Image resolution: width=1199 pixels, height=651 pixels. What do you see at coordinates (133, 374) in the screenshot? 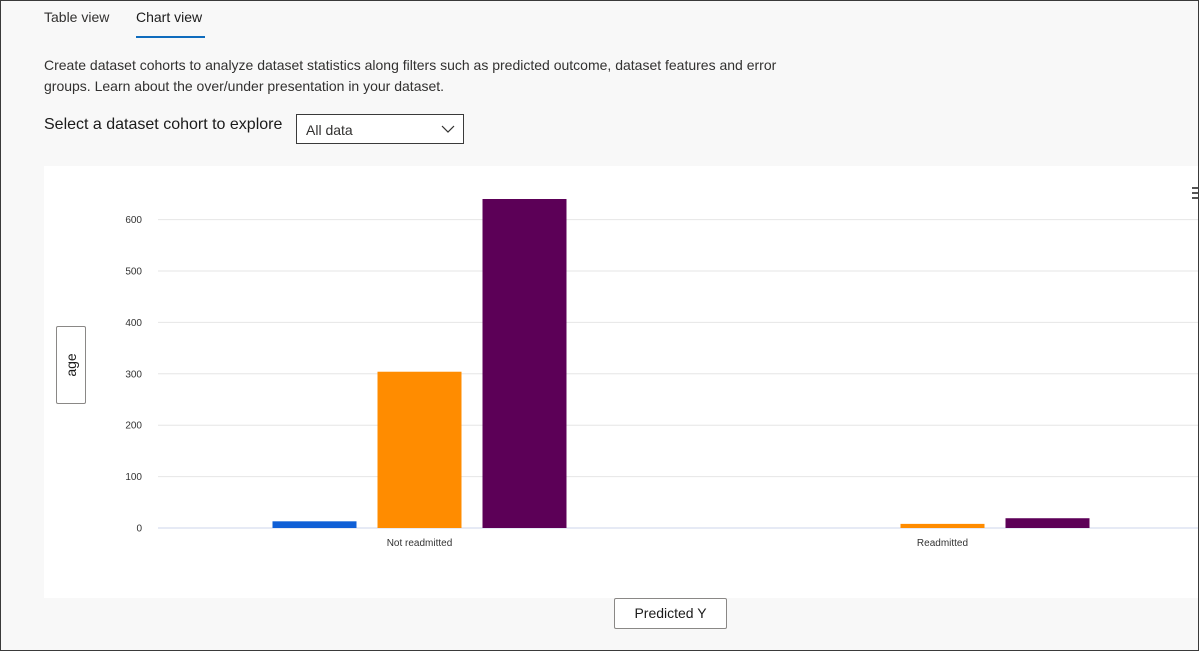
I see `y-tick-label: 300` at bounding box center [133, 374].